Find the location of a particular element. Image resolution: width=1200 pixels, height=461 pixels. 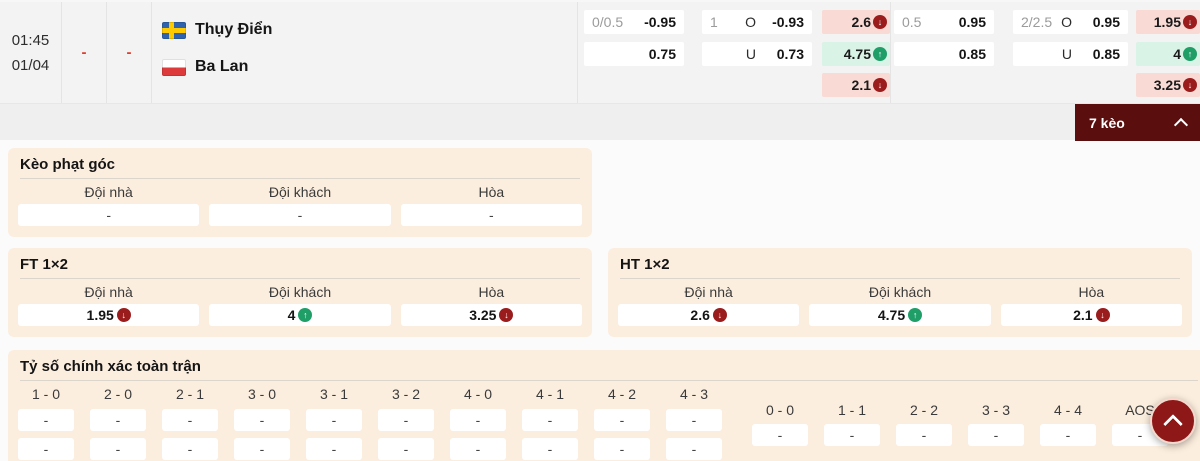

odds-cell-1x2-away: 4 ↑ is located at coordinates (1168, 54).